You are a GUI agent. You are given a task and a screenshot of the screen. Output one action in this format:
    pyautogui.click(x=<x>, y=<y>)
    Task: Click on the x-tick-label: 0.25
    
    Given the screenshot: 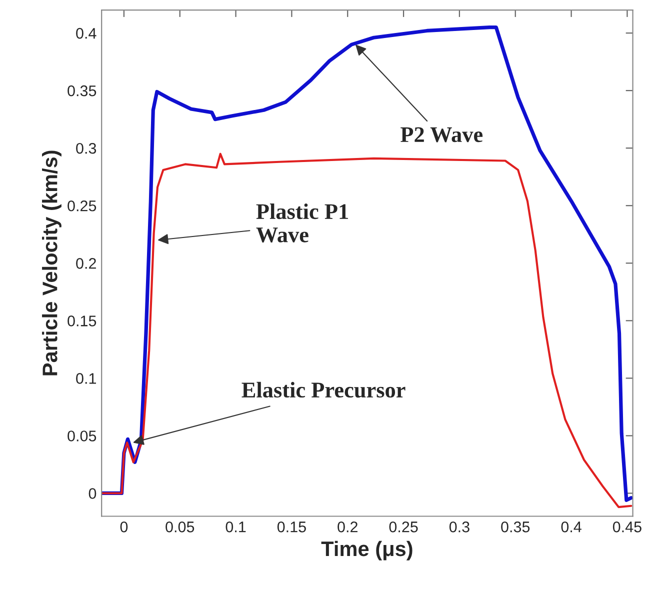 What is the action you would take?
    pyautogui.click(x=403, y=527)
    